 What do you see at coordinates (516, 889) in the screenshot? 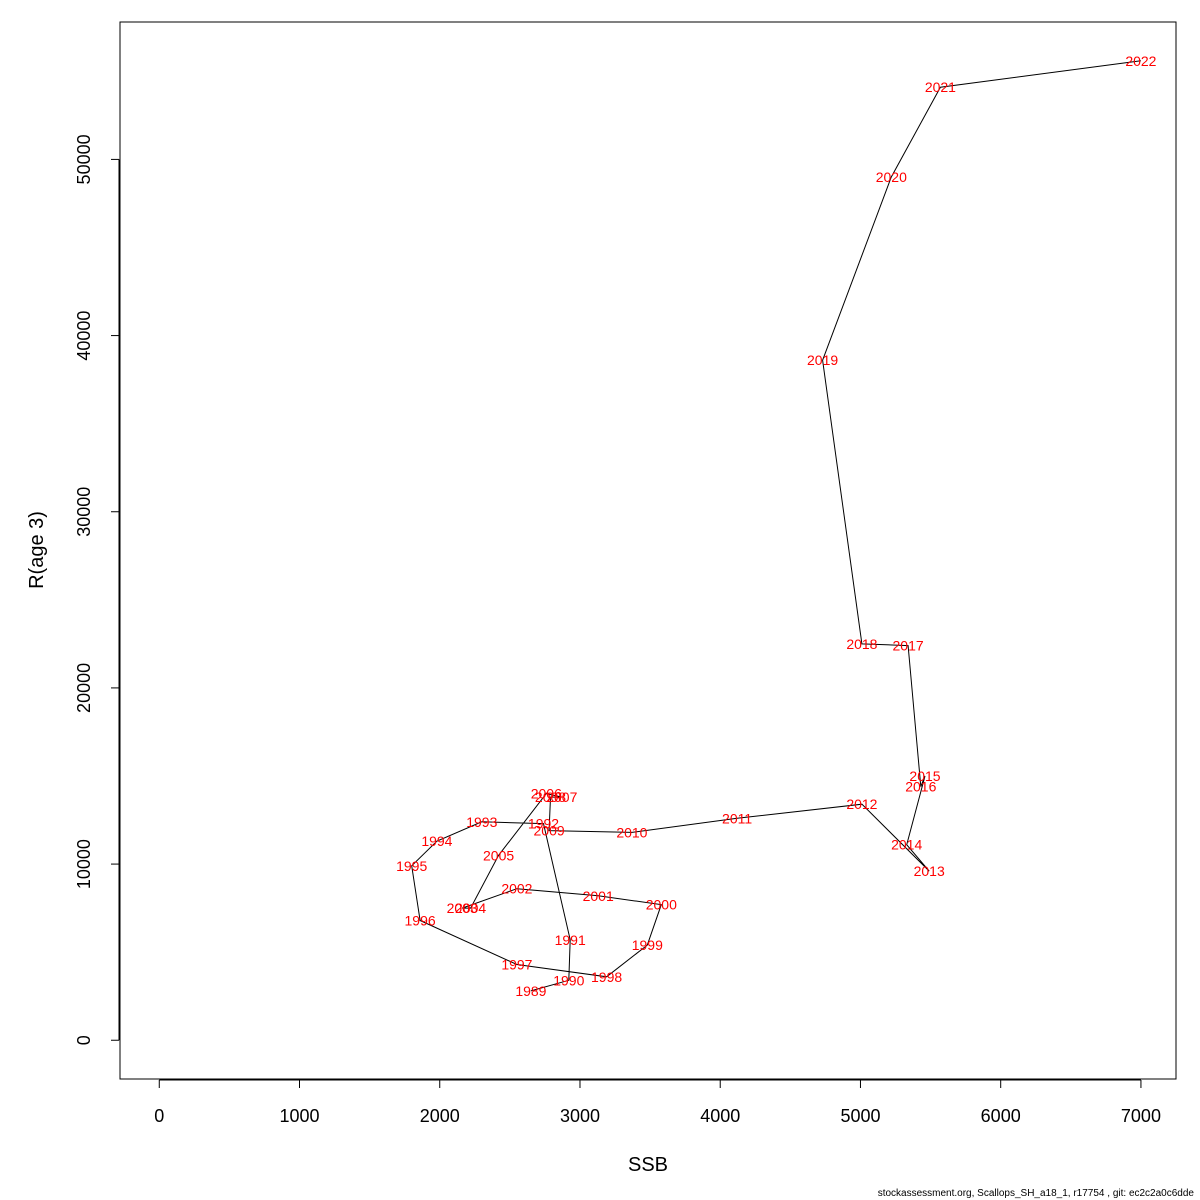
I see `point-label-2002: 2002` at bounding box center [516, 889].